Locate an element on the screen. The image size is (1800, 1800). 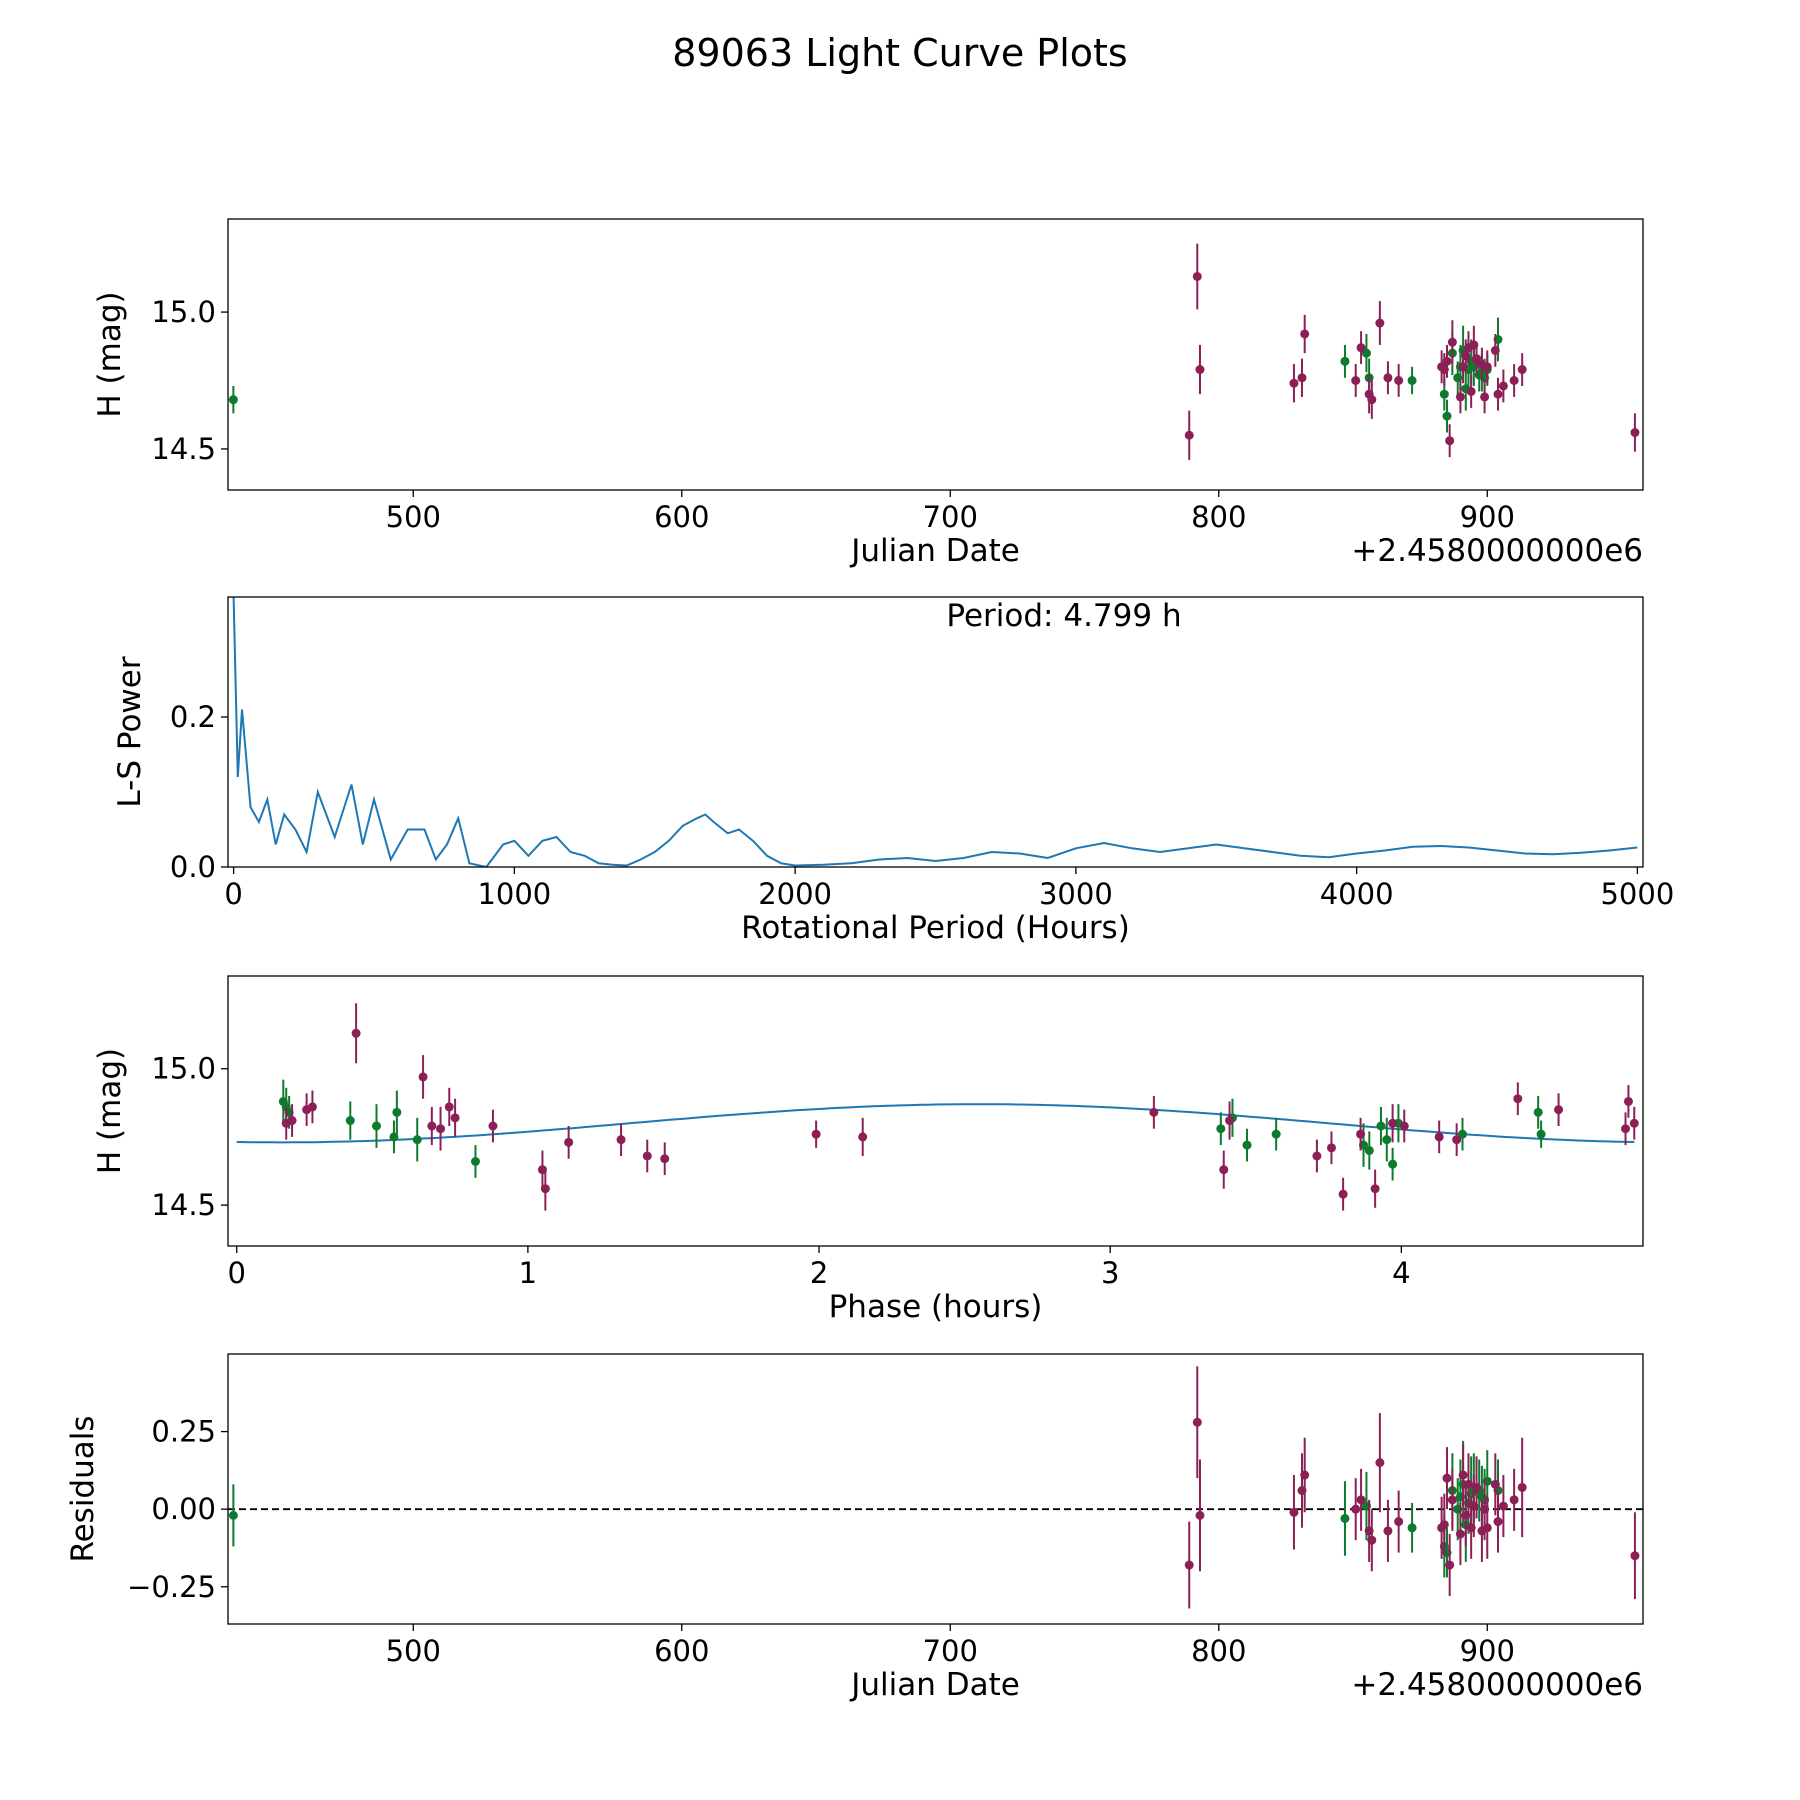
x-tick-label: 1000 is located at coordinates (514, 894).